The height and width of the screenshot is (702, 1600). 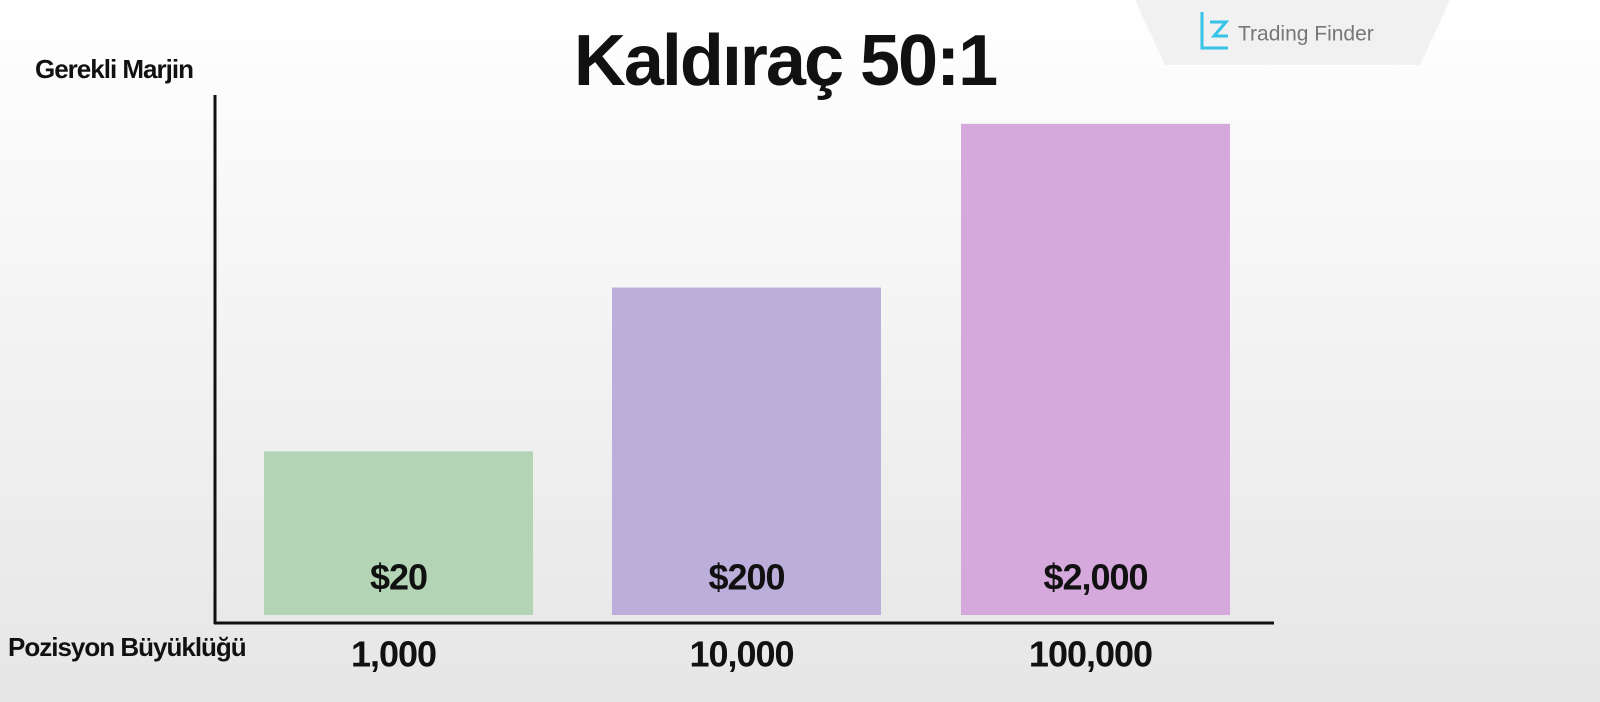 What do you see at coordinates (1306, 34) in the screenshot?
I see `watermark: Trading Finder` at bounding box center [1306, 34].